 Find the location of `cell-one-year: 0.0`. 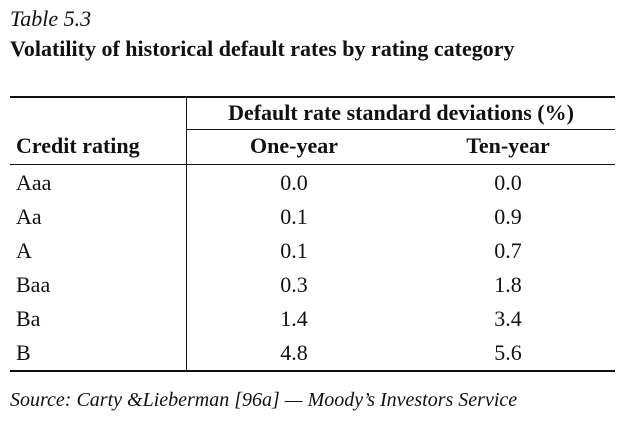

cell-one-year: 0.0 is located at coordinates (294, 182).